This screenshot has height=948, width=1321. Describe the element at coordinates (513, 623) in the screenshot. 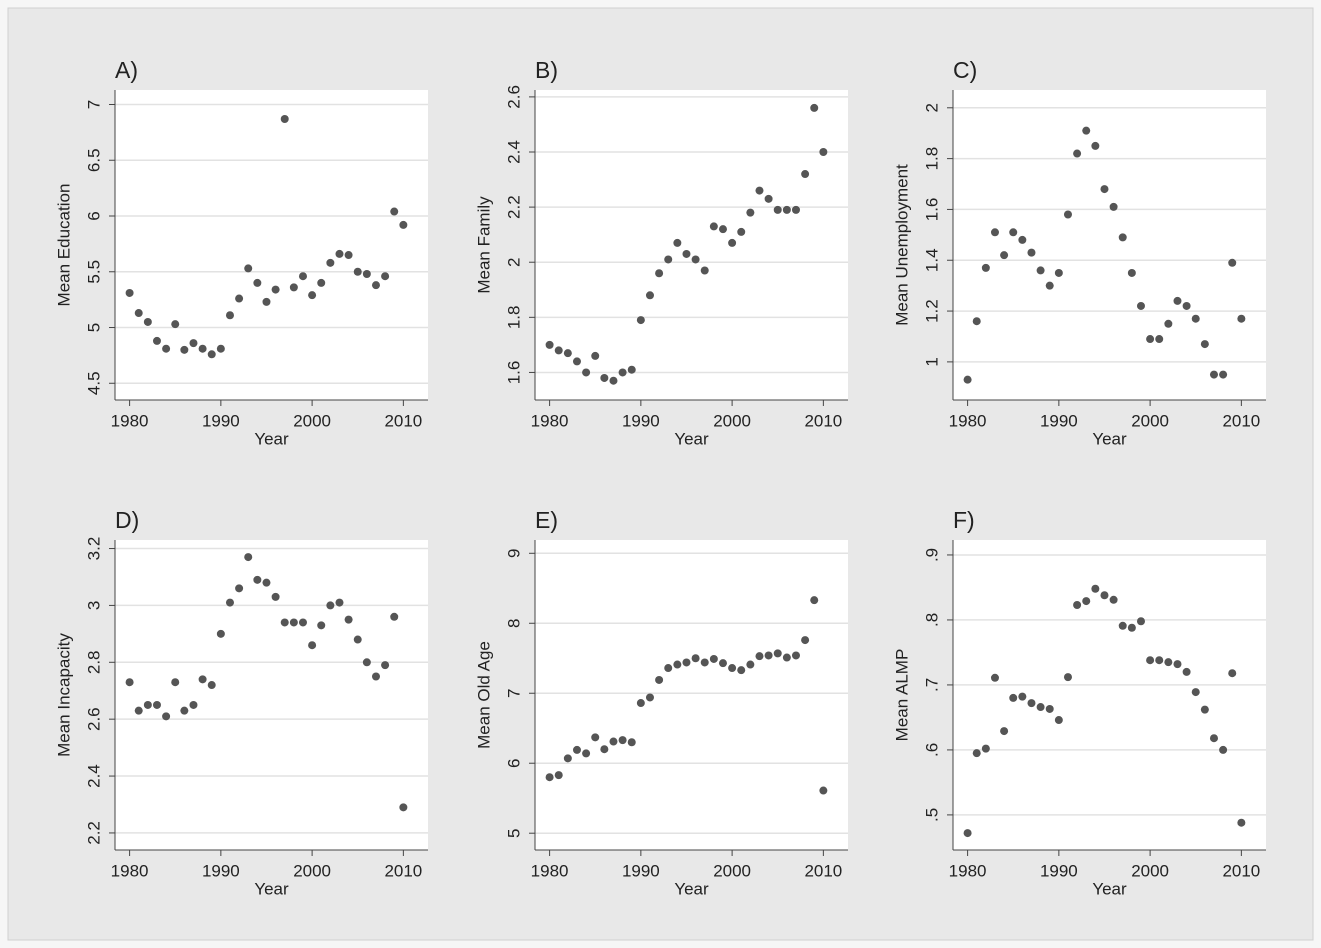

I see `y-tick-label: 8` at that location.